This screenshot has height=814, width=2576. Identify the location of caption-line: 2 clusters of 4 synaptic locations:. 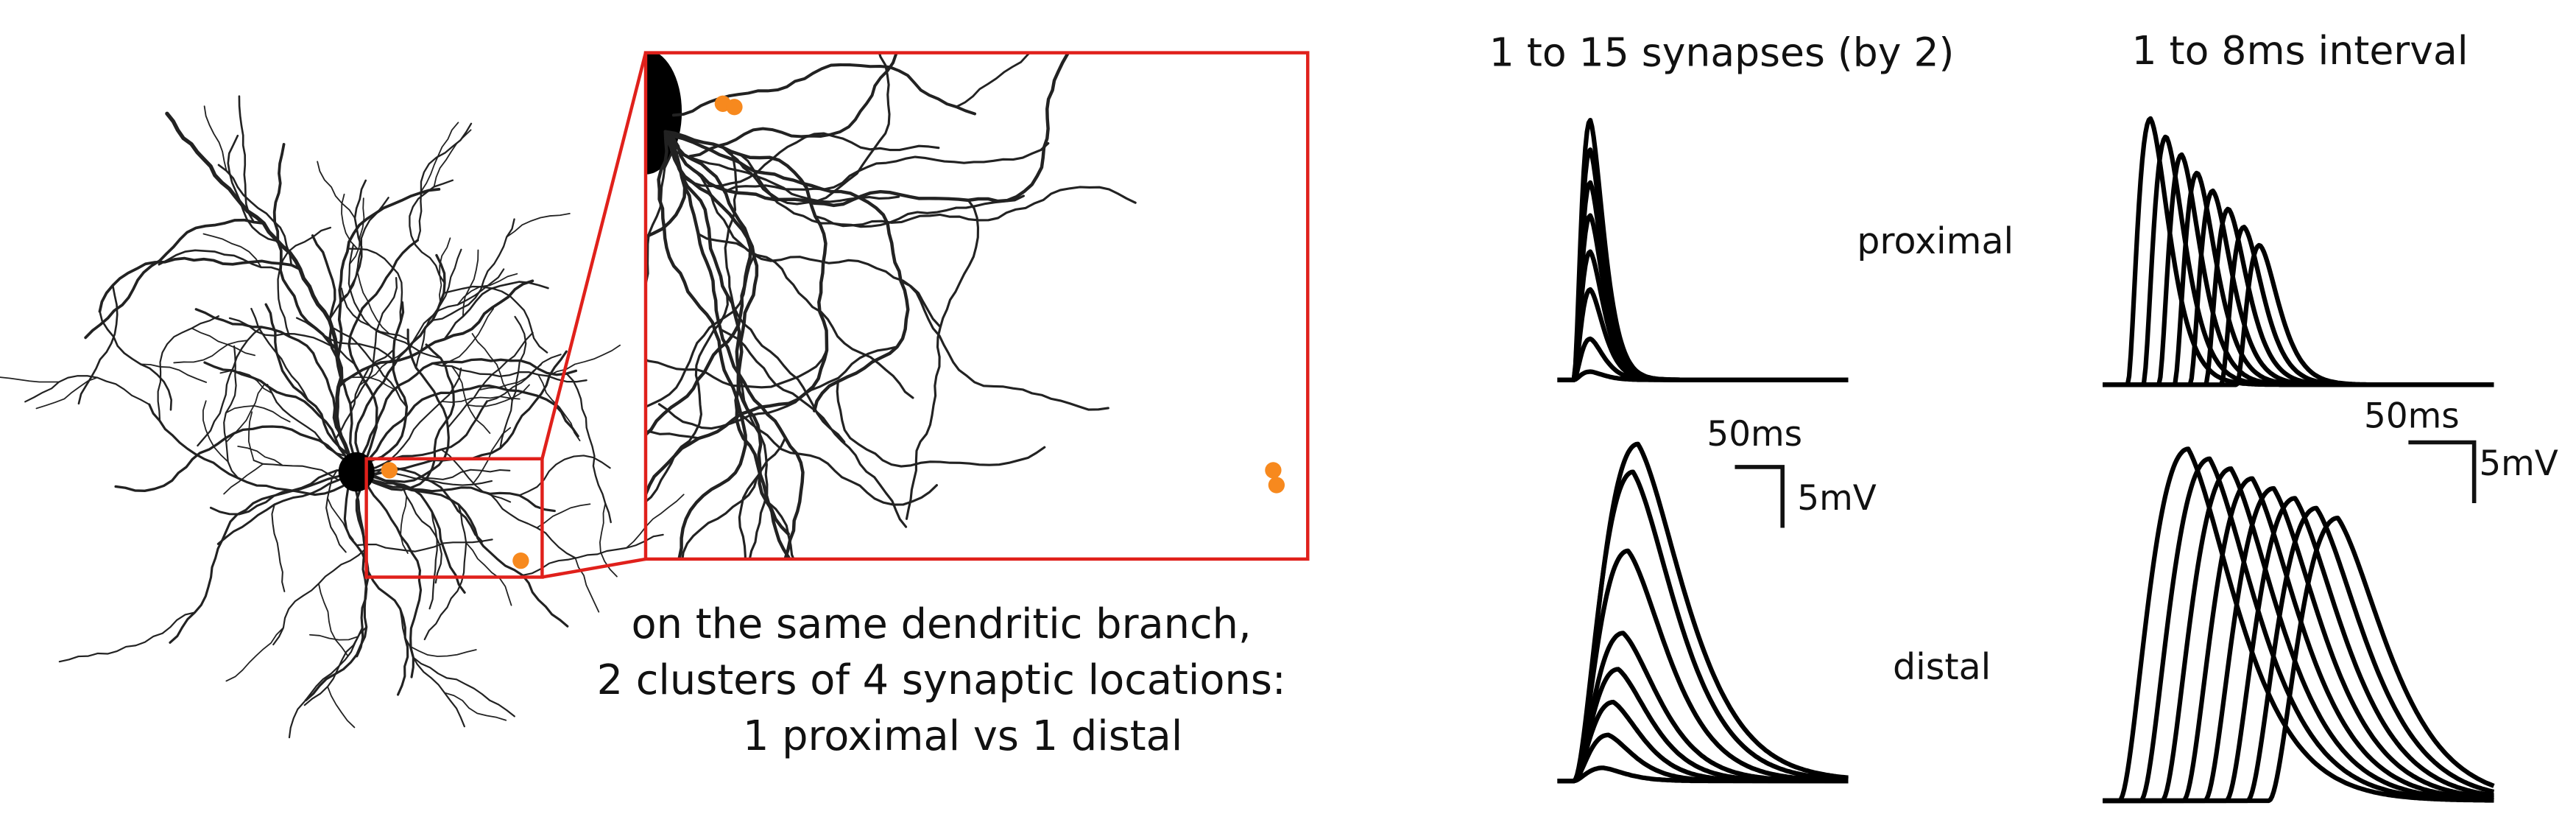
(941, 680).